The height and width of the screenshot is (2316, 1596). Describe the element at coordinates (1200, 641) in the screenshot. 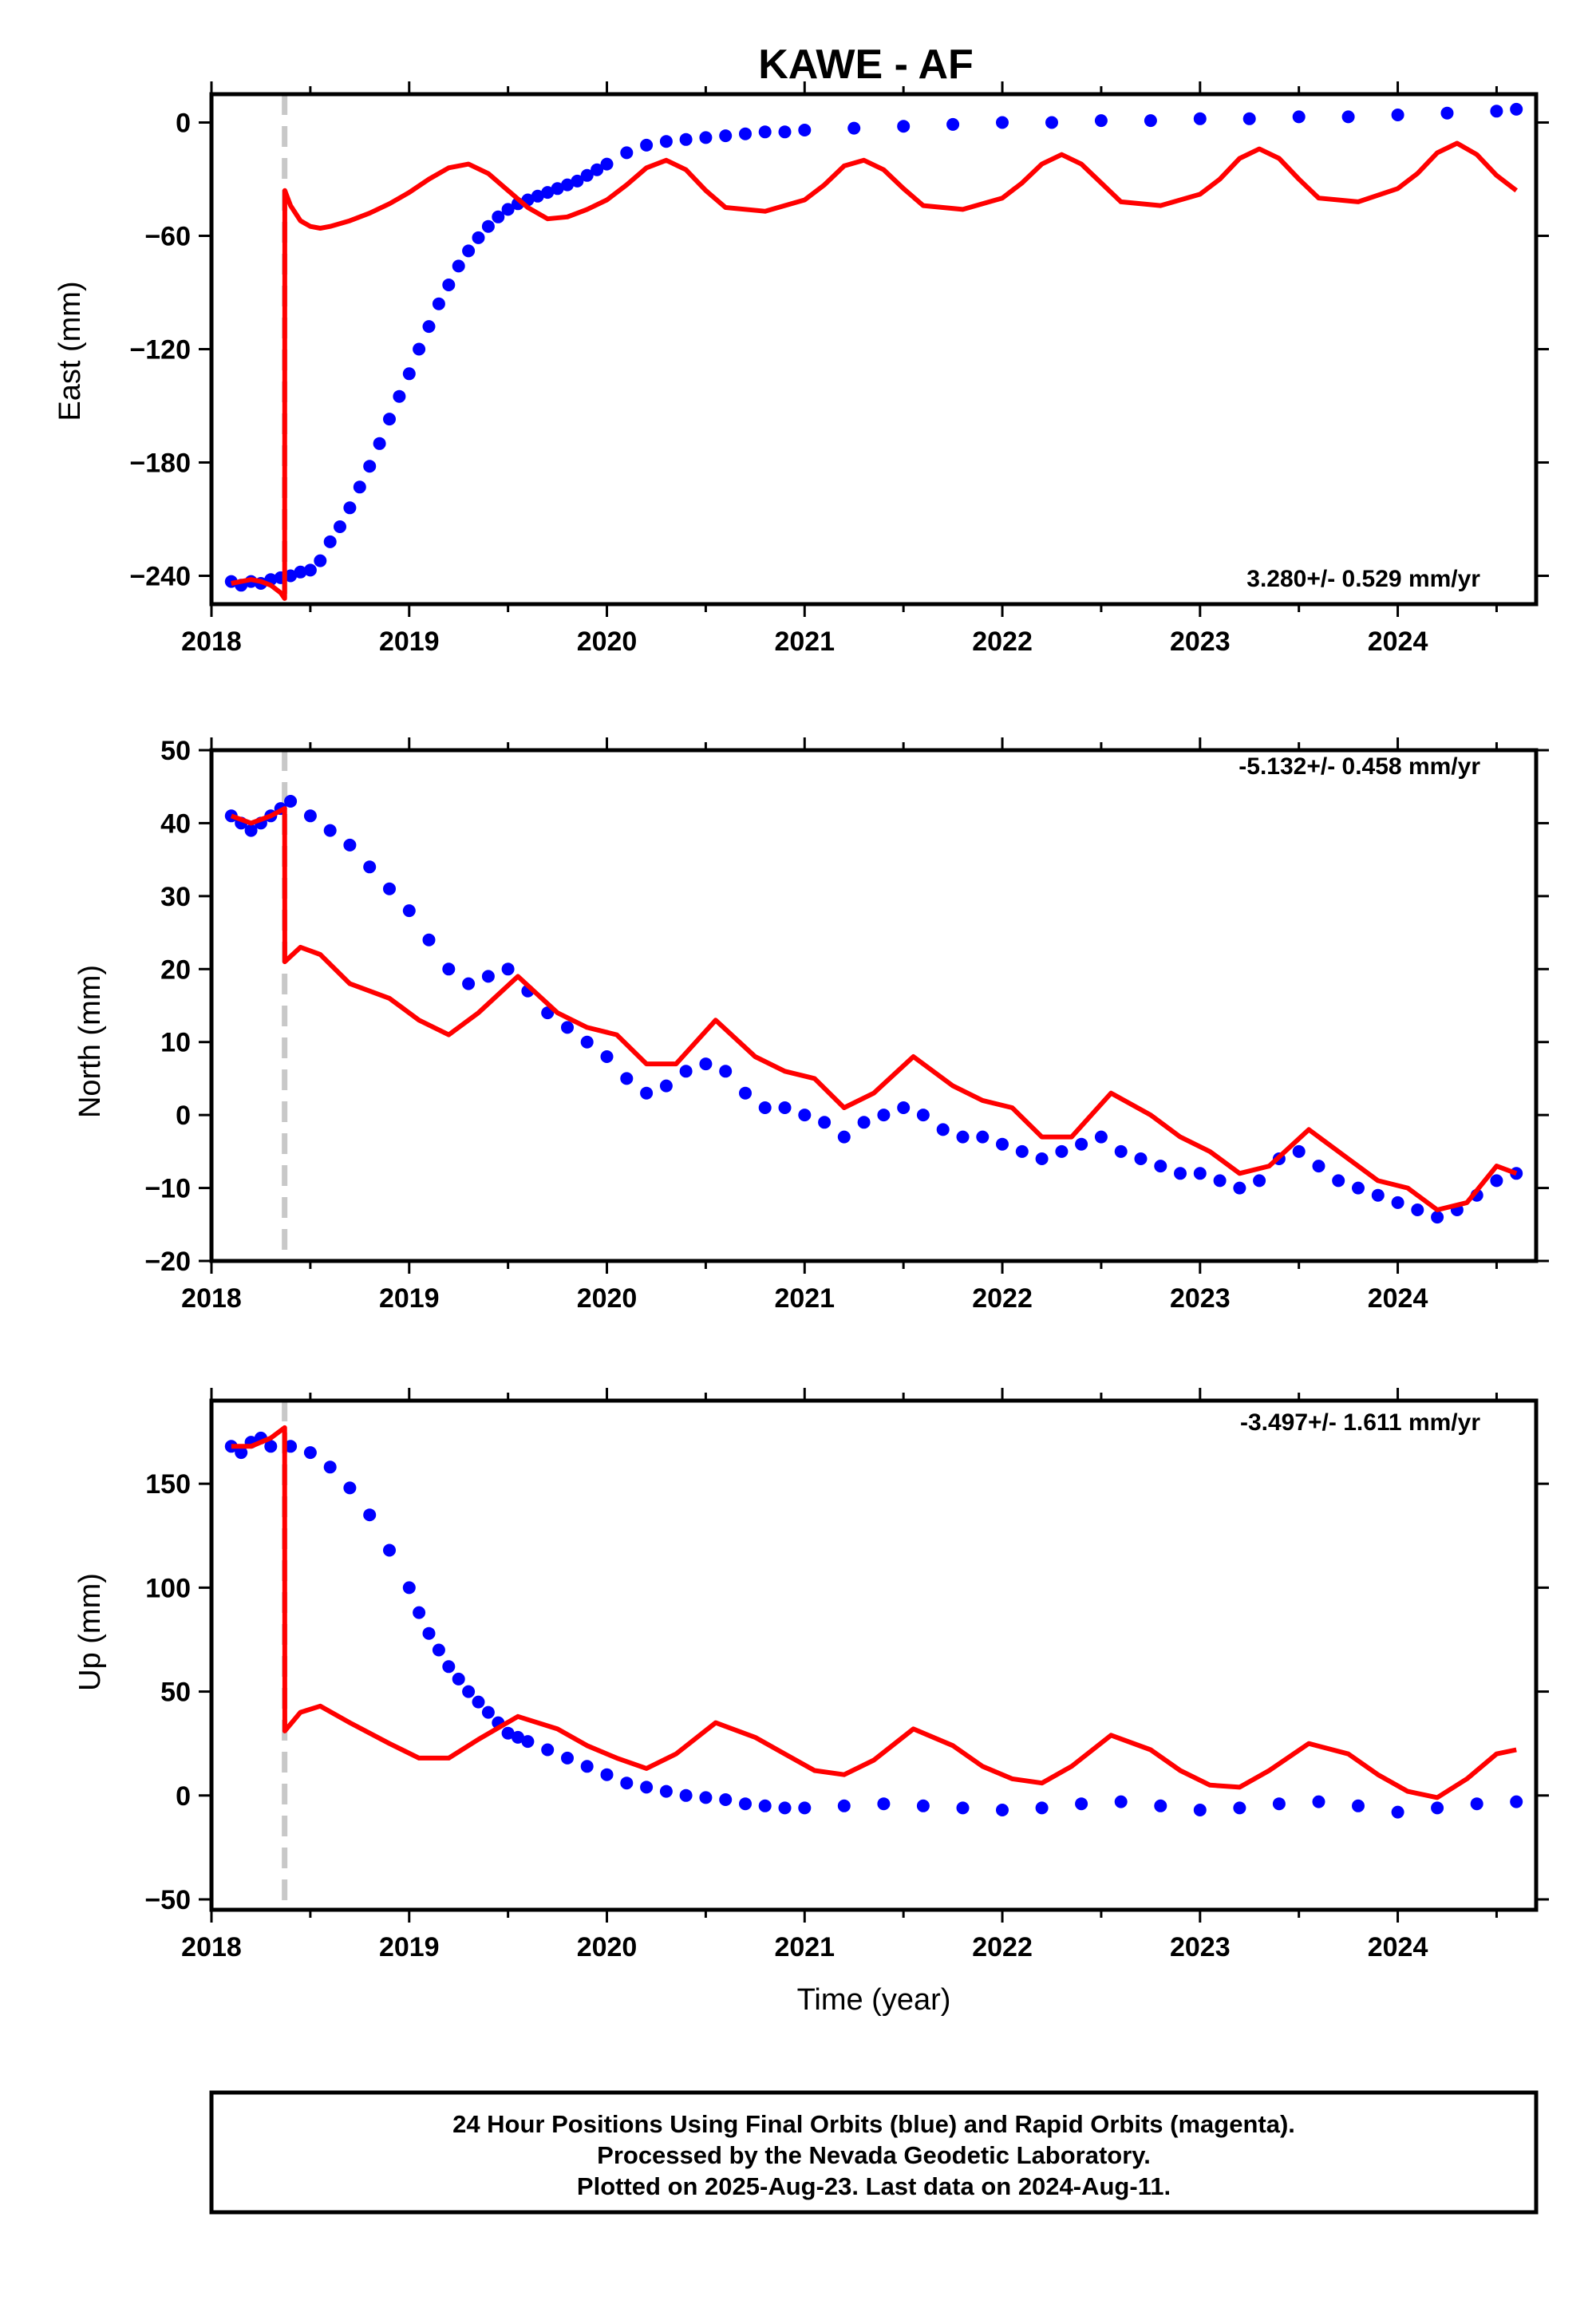

I see `east-x-tick-label: 2023` at that location.